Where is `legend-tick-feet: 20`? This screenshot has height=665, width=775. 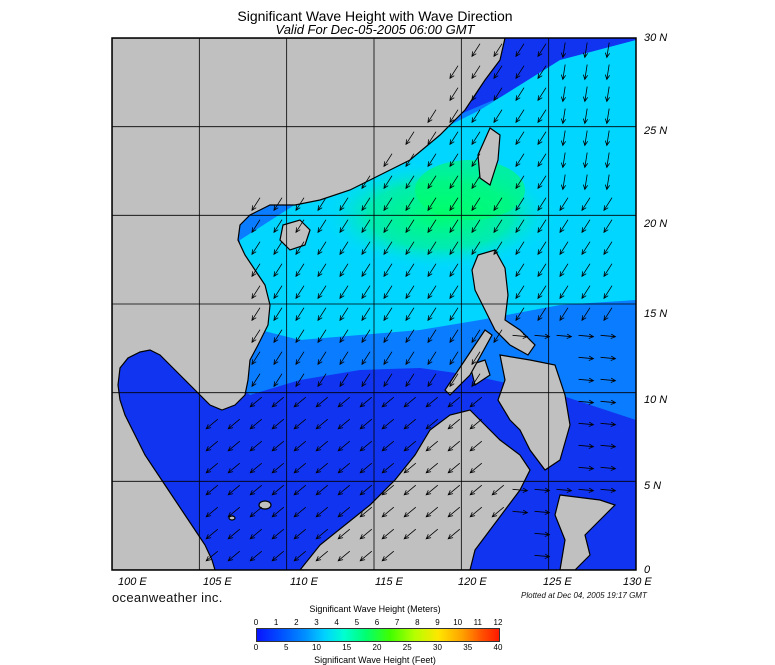
legend-tick-feet: 20 is located at coordinates (377, 647).